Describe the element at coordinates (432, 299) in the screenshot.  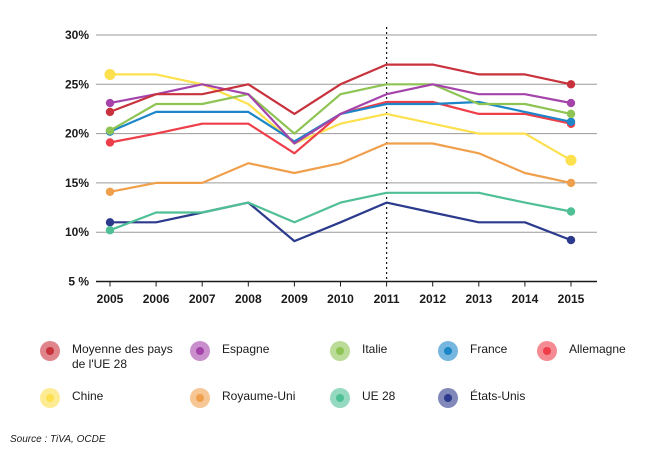
I see `x-tick-label: 2012` at that location.